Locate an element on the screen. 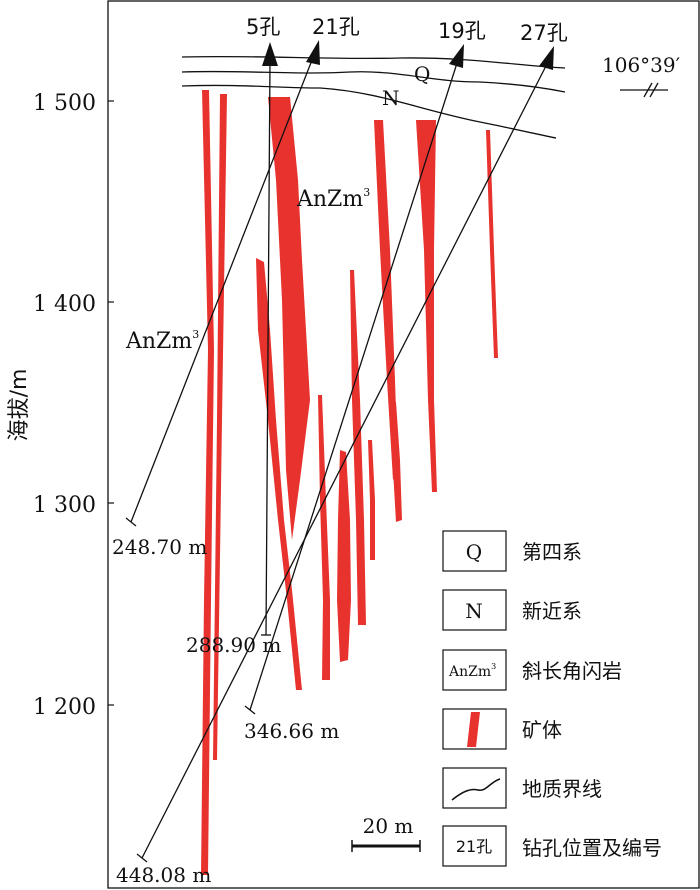  depth-labels: 288.90 m 248.70 m 346.66 m 448.08 m is located at coordinates (225, 711).